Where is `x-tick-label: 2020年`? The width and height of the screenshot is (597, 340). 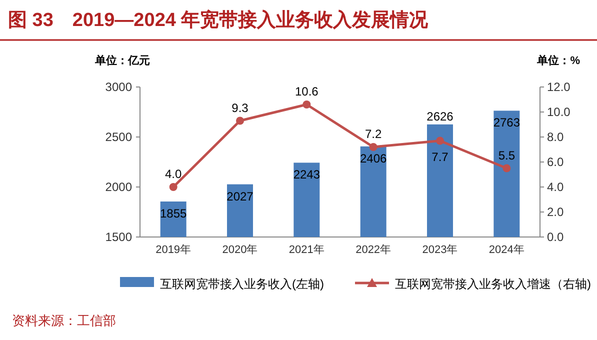
x-tick-label: 2020年 is located at coordinates (240, 250).